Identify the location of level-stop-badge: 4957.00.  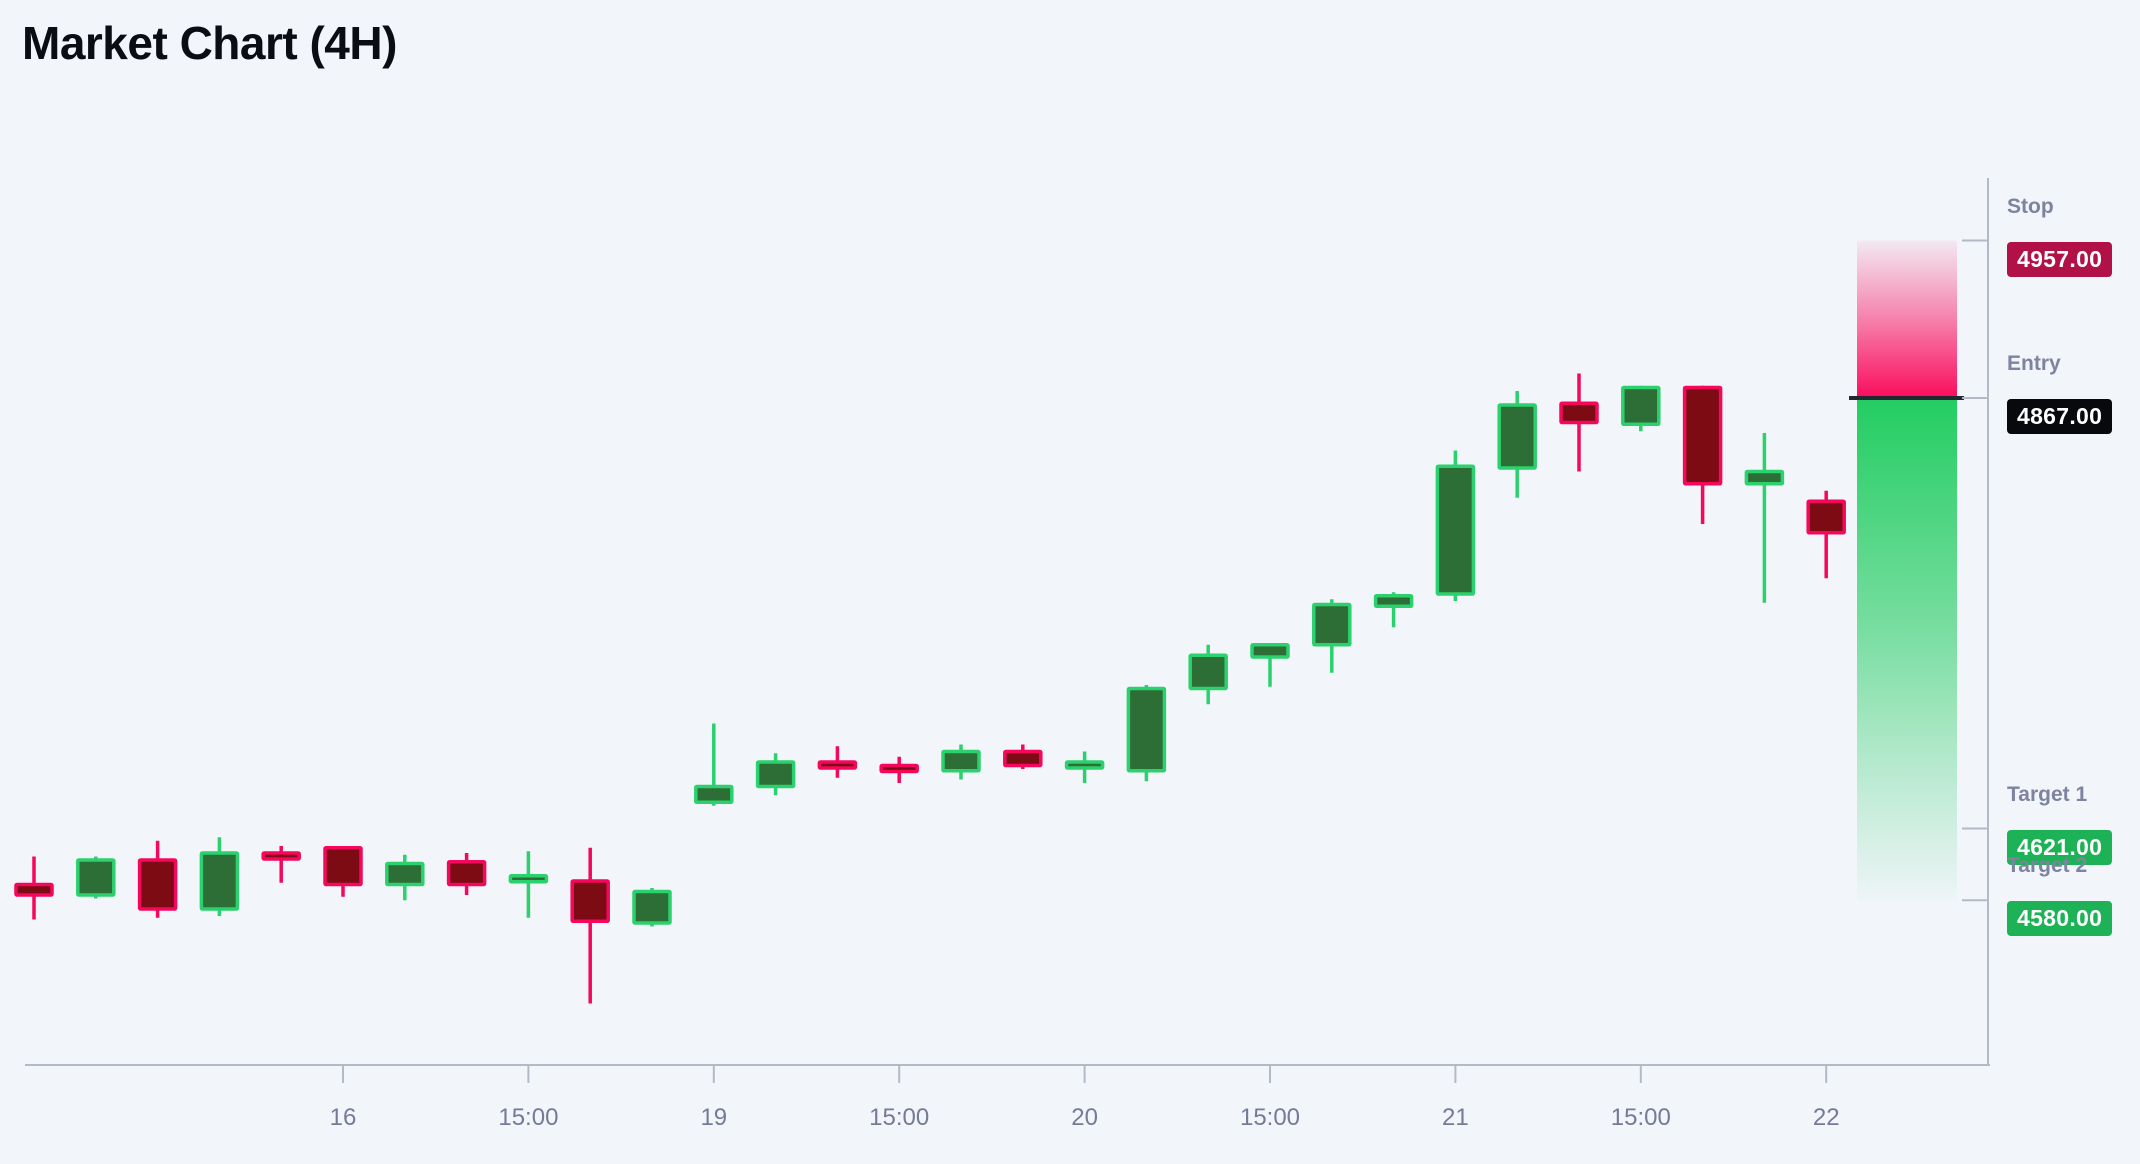
(2060, 259).